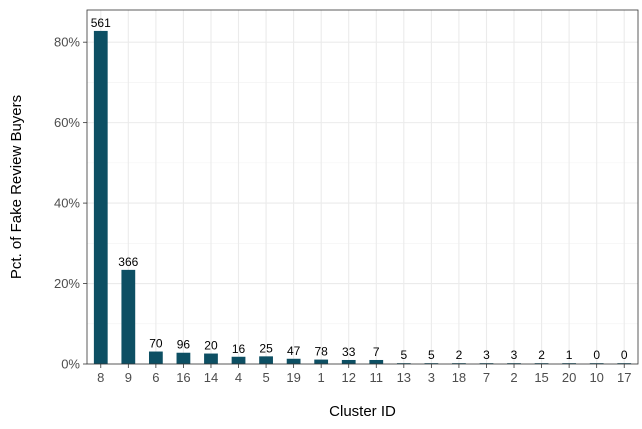 Image resolution: width=642 pixels, height=429 pixels. What do you see at coordinates (155, 377) in the screenshot?
I see `x-tick-label: 6` at bounding box center [155, 377].